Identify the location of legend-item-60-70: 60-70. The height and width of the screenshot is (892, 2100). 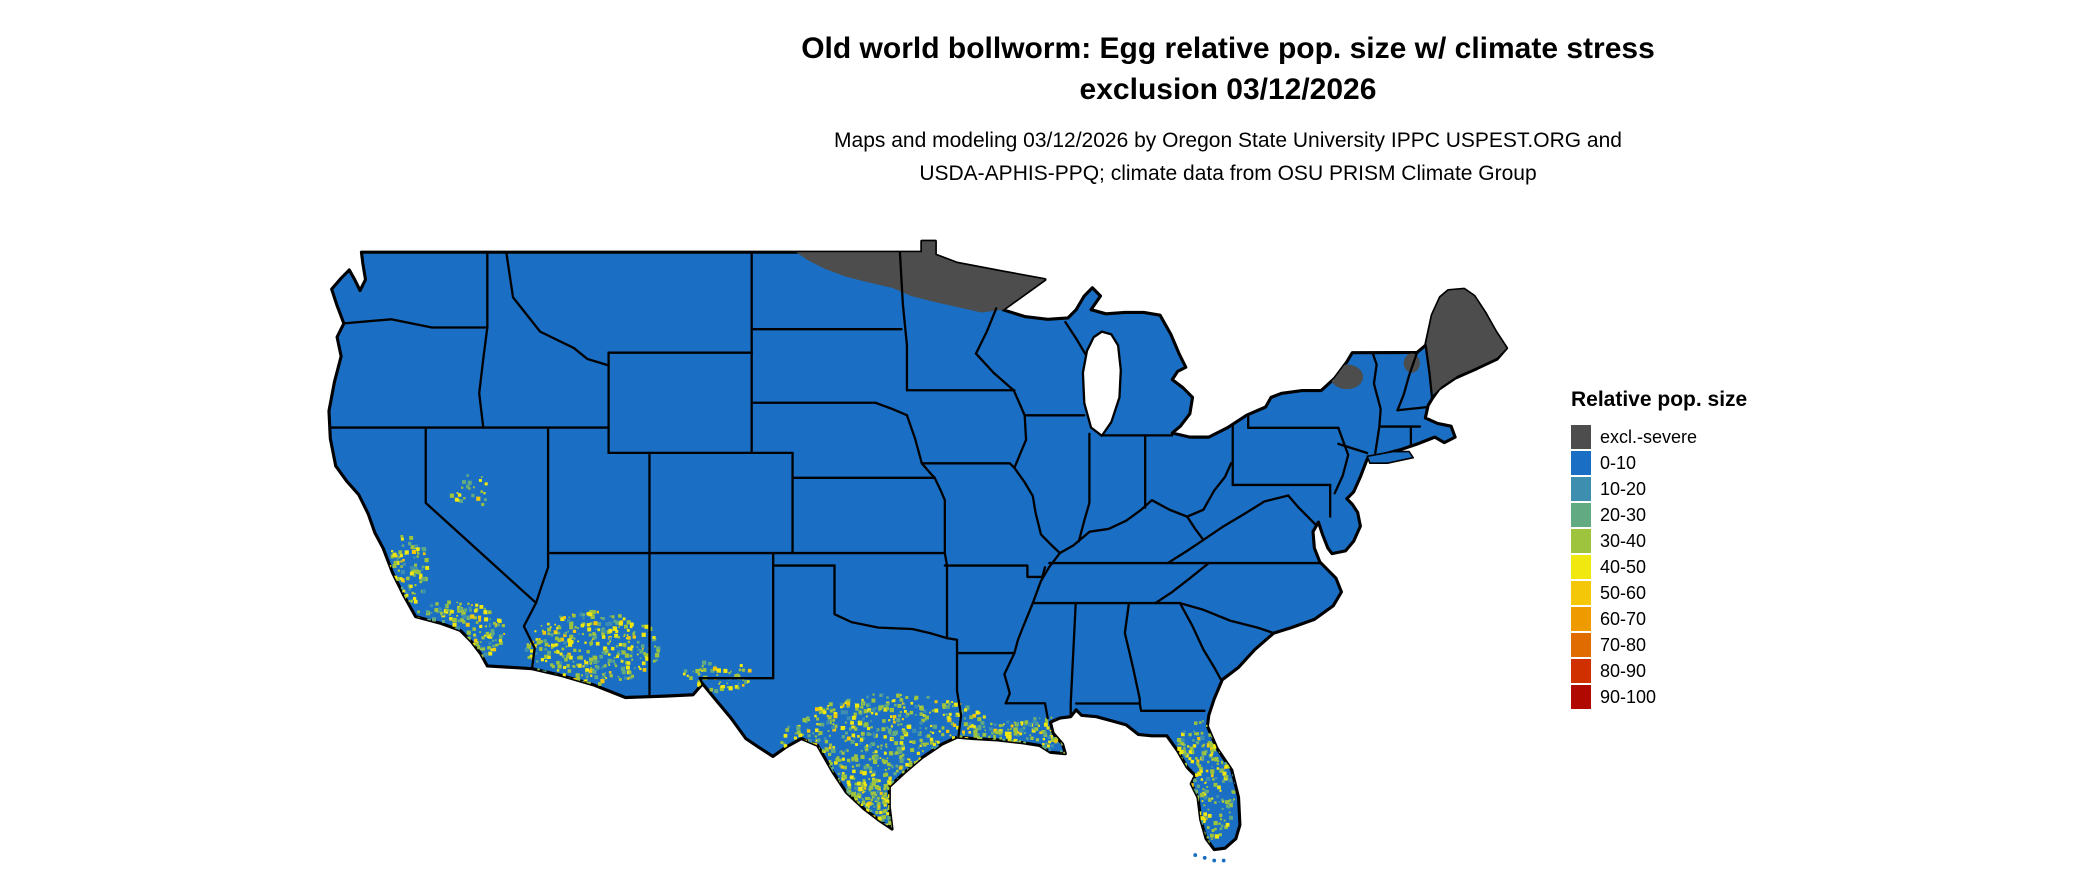
(1659, 619).